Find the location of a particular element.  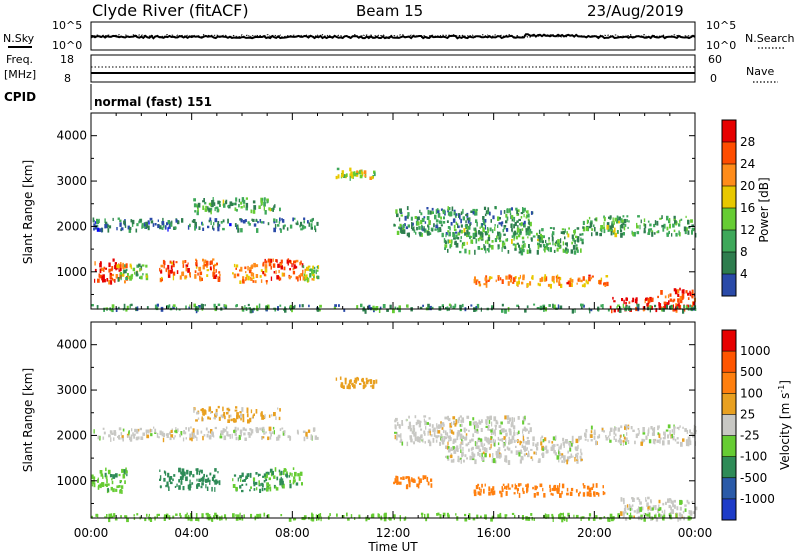

colorbar-tick-label: 8 is located at coordinates (744, 252).